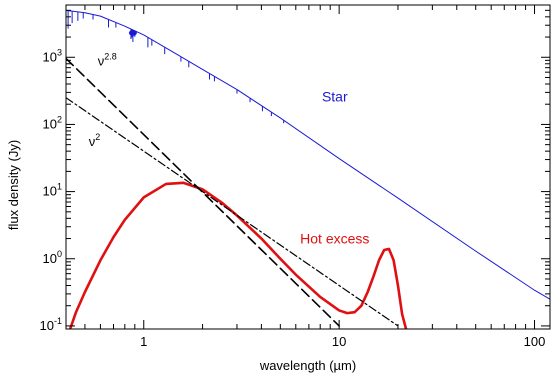 The image size is (552, 377). Describe the element at coordinates (335, 96) in the screenshot. I see `series-label-0: Star` at that location.